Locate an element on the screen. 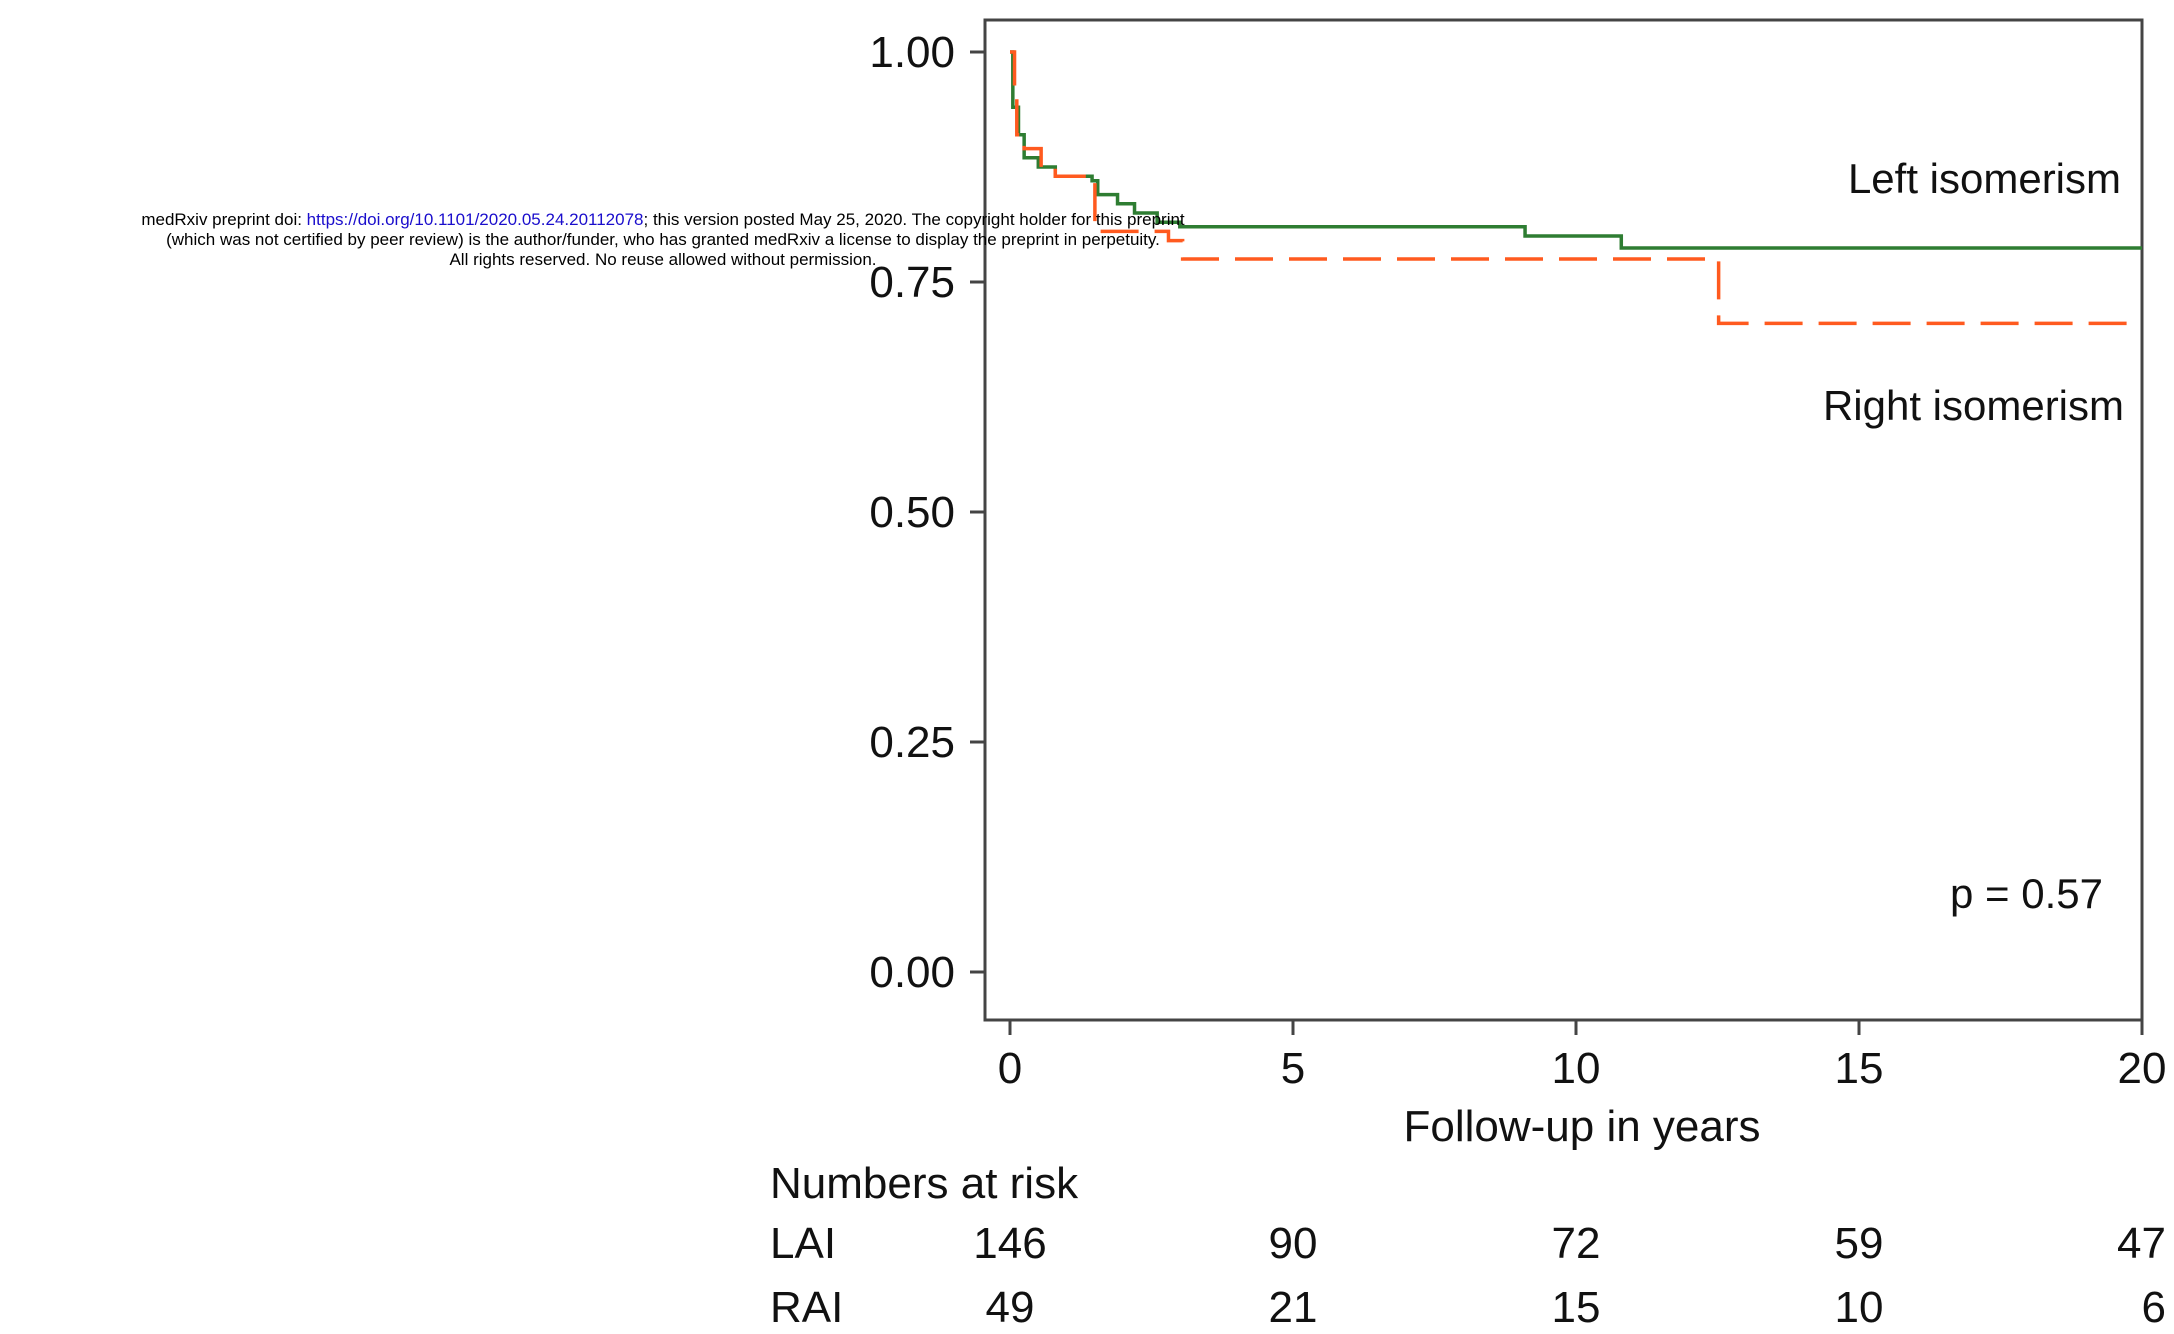 Image resolution: width=2174 pixels, height=1334 pixels. series-layer is located at coordinates (1576, 188).